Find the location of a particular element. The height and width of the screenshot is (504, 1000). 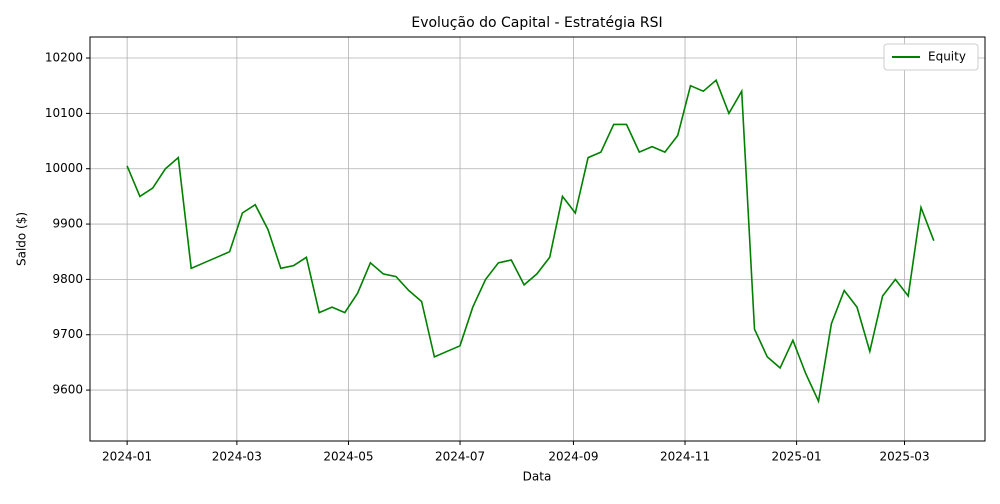

x-tick-label: 2024-11 is located at coordinates (685, 457).